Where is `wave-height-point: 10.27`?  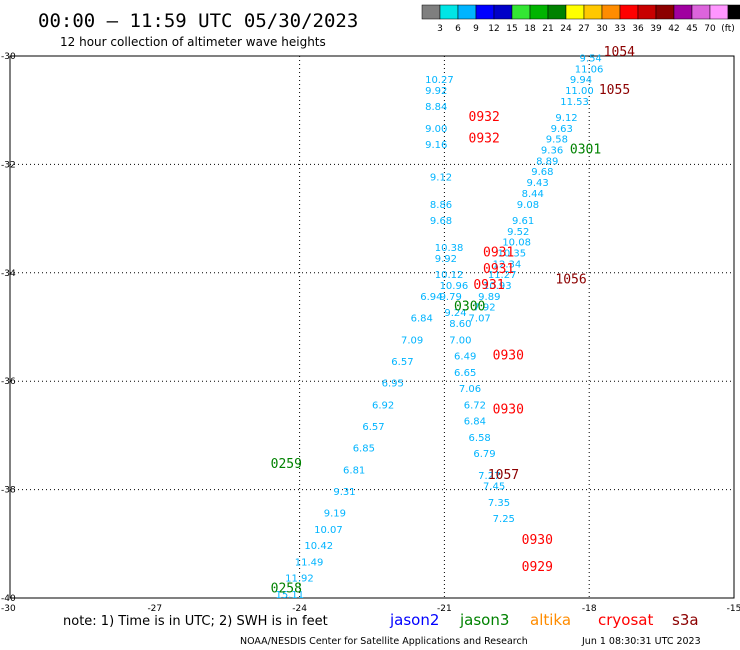
wave-height-point: 10.27 is located at coordinates (439, 80).